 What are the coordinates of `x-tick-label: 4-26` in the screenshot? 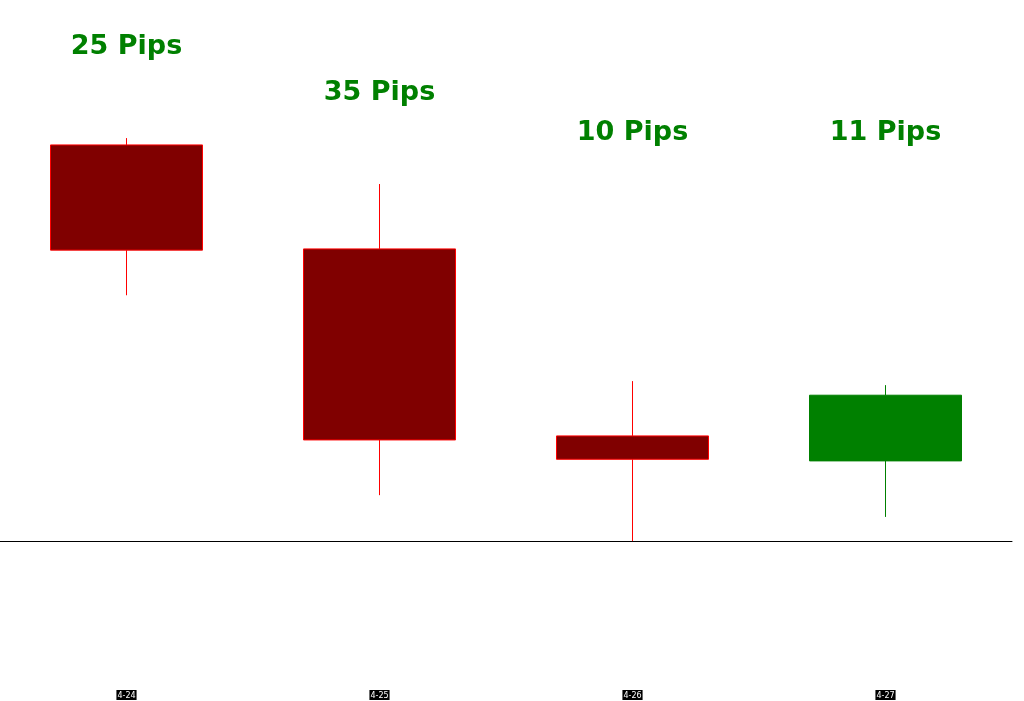 It's located at (632, 695).